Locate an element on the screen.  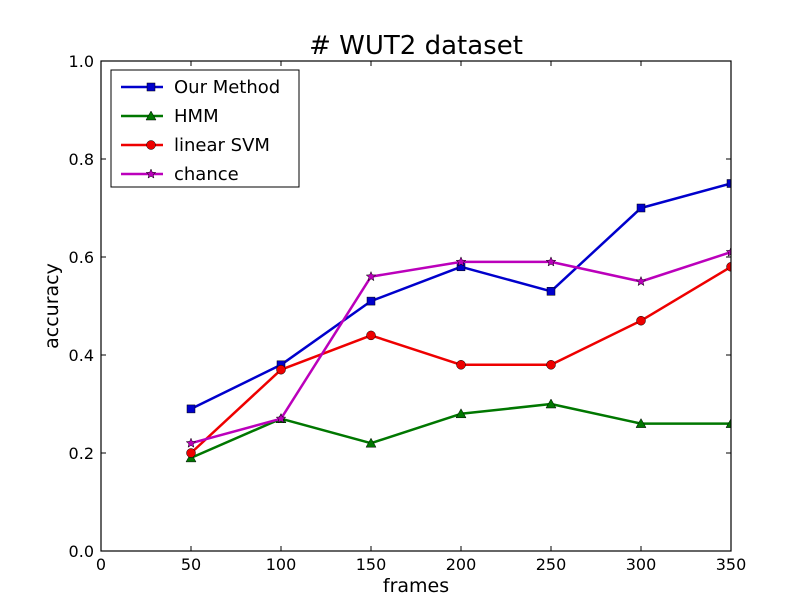
legend-marker-our-method is located at coordinates (151, 87).